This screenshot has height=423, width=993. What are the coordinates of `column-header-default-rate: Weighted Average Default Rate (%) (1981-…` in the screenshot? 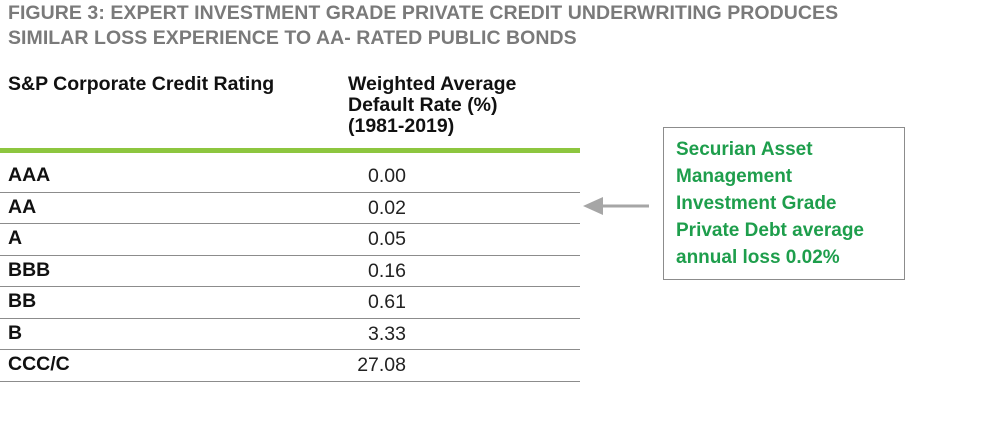 It's located at (463, 105).